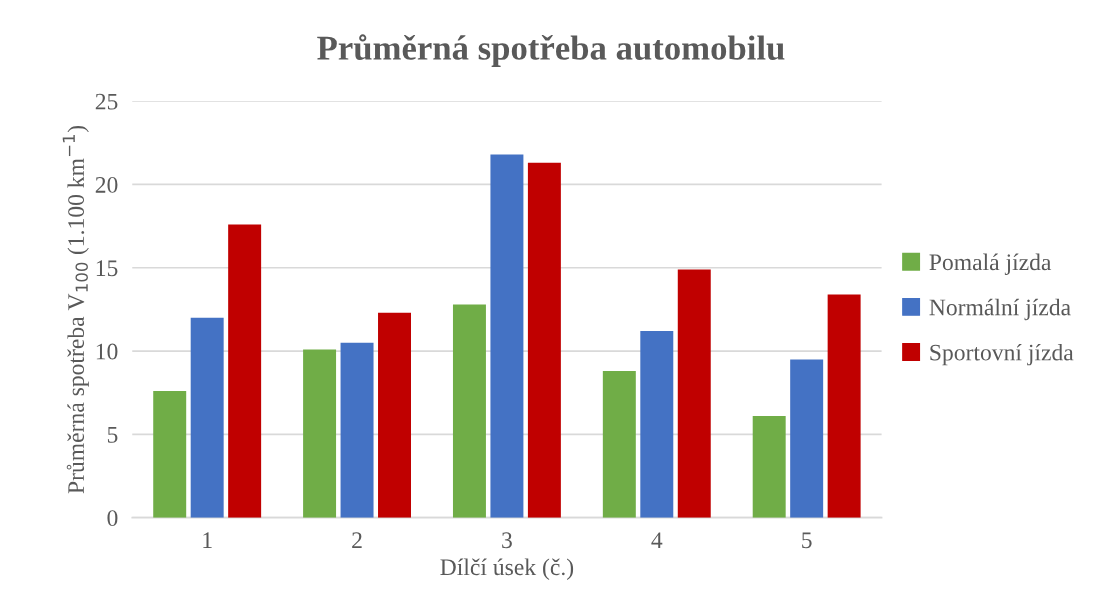 The height and width of the screenshot is (595, 1102). I want to click on x-tick-label: 4, so click(657, 540).